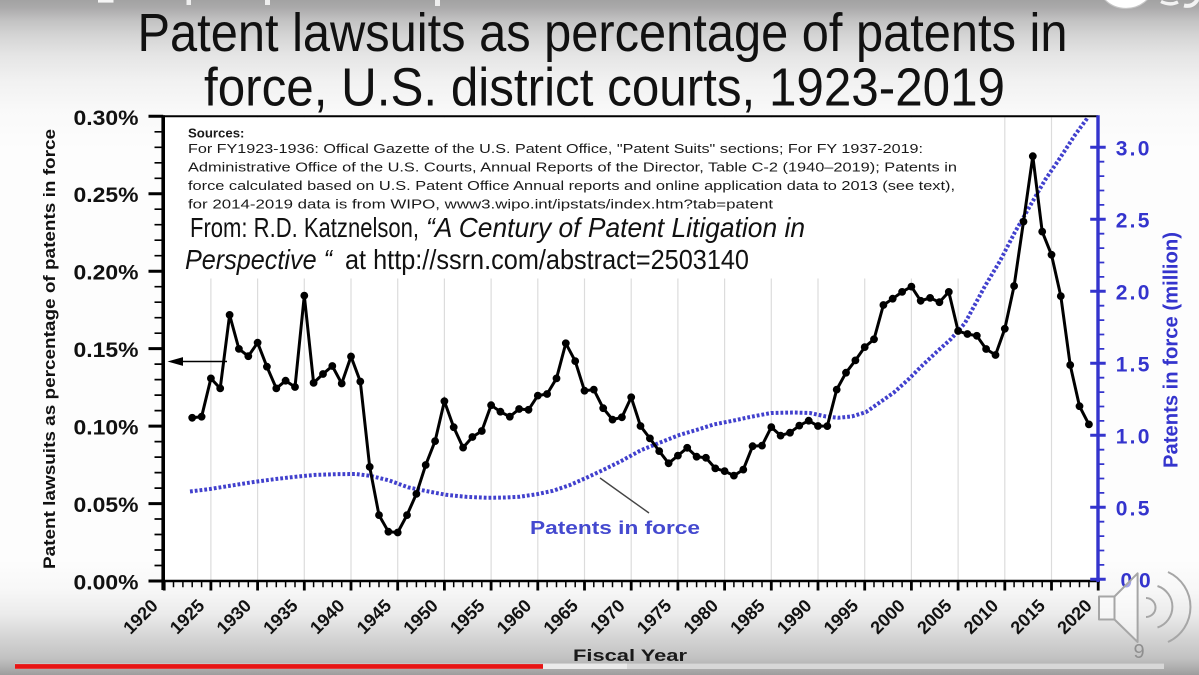 The height and width of the screenshot is (675, 1199). I want to click on svg-text: Perspective “, so click(259, 259).